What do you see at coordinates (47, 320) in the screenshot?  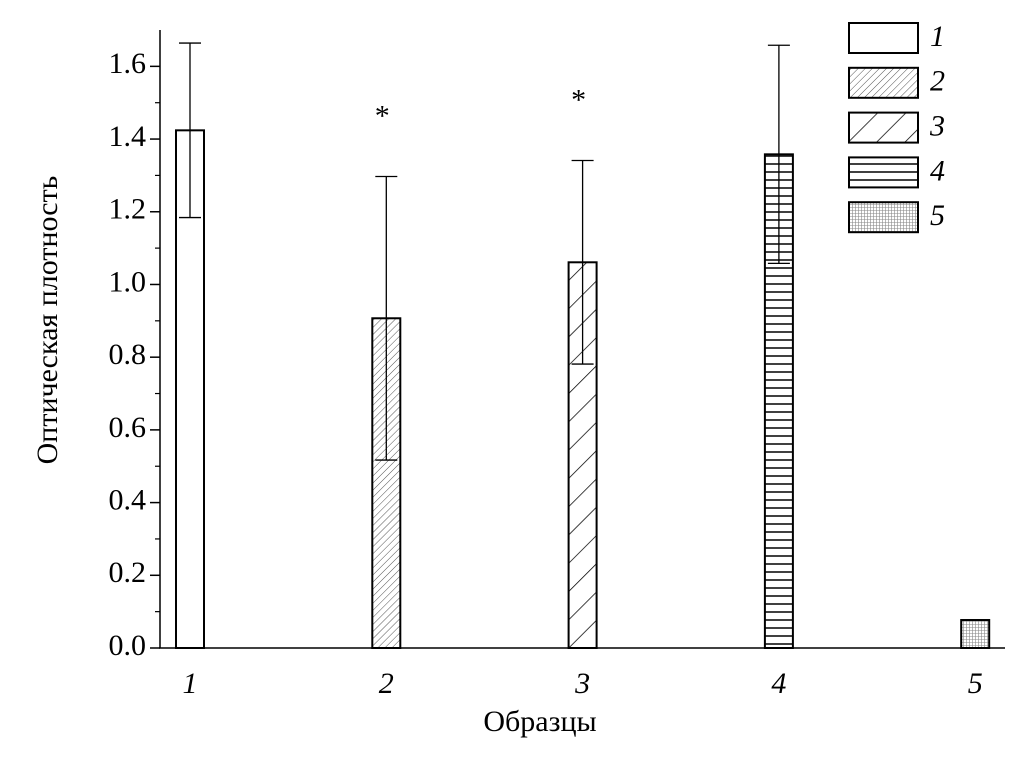 I see `y-axis-label: Оптическая плотность` at bounding box center [47, 320].